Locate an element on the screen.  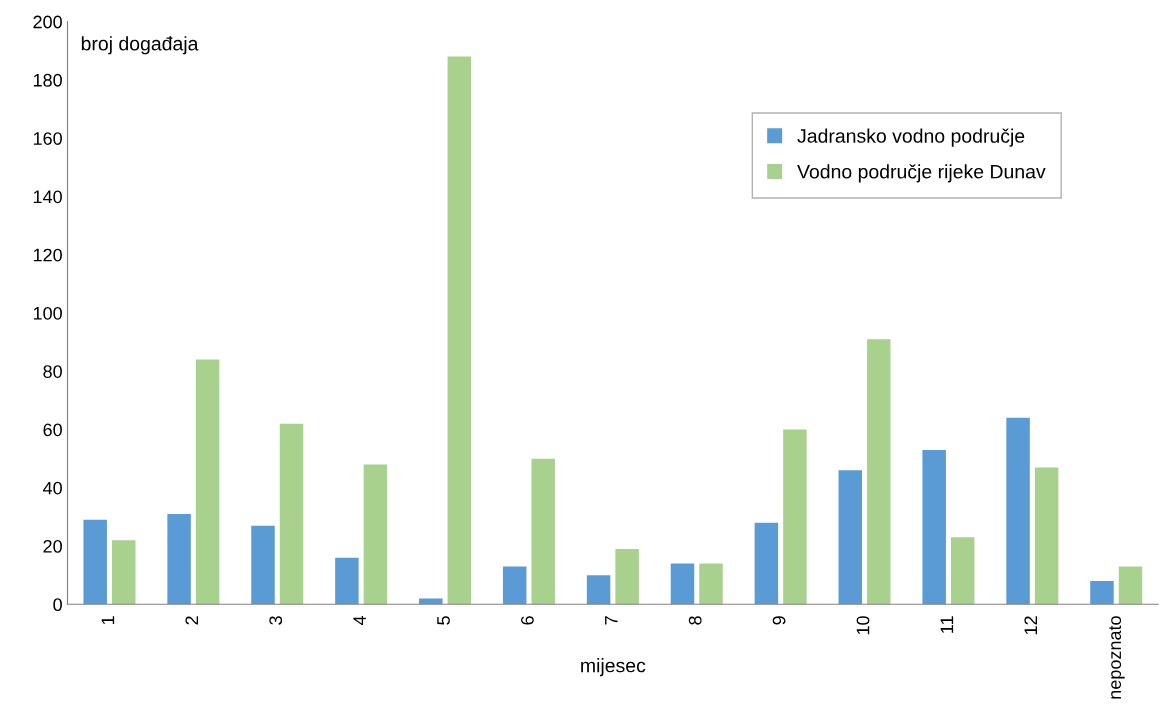
x-tick-label: 7 is located at coordinates (611, 620).